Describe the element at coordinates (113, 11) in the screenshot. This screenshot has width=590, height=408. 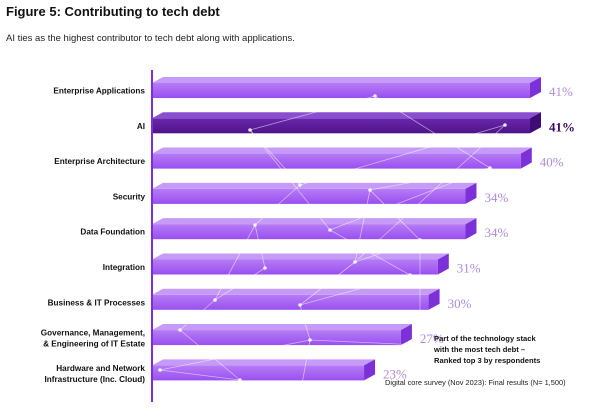
I see `figure-title: Figure 5: Contributing to tech debt` at that location.